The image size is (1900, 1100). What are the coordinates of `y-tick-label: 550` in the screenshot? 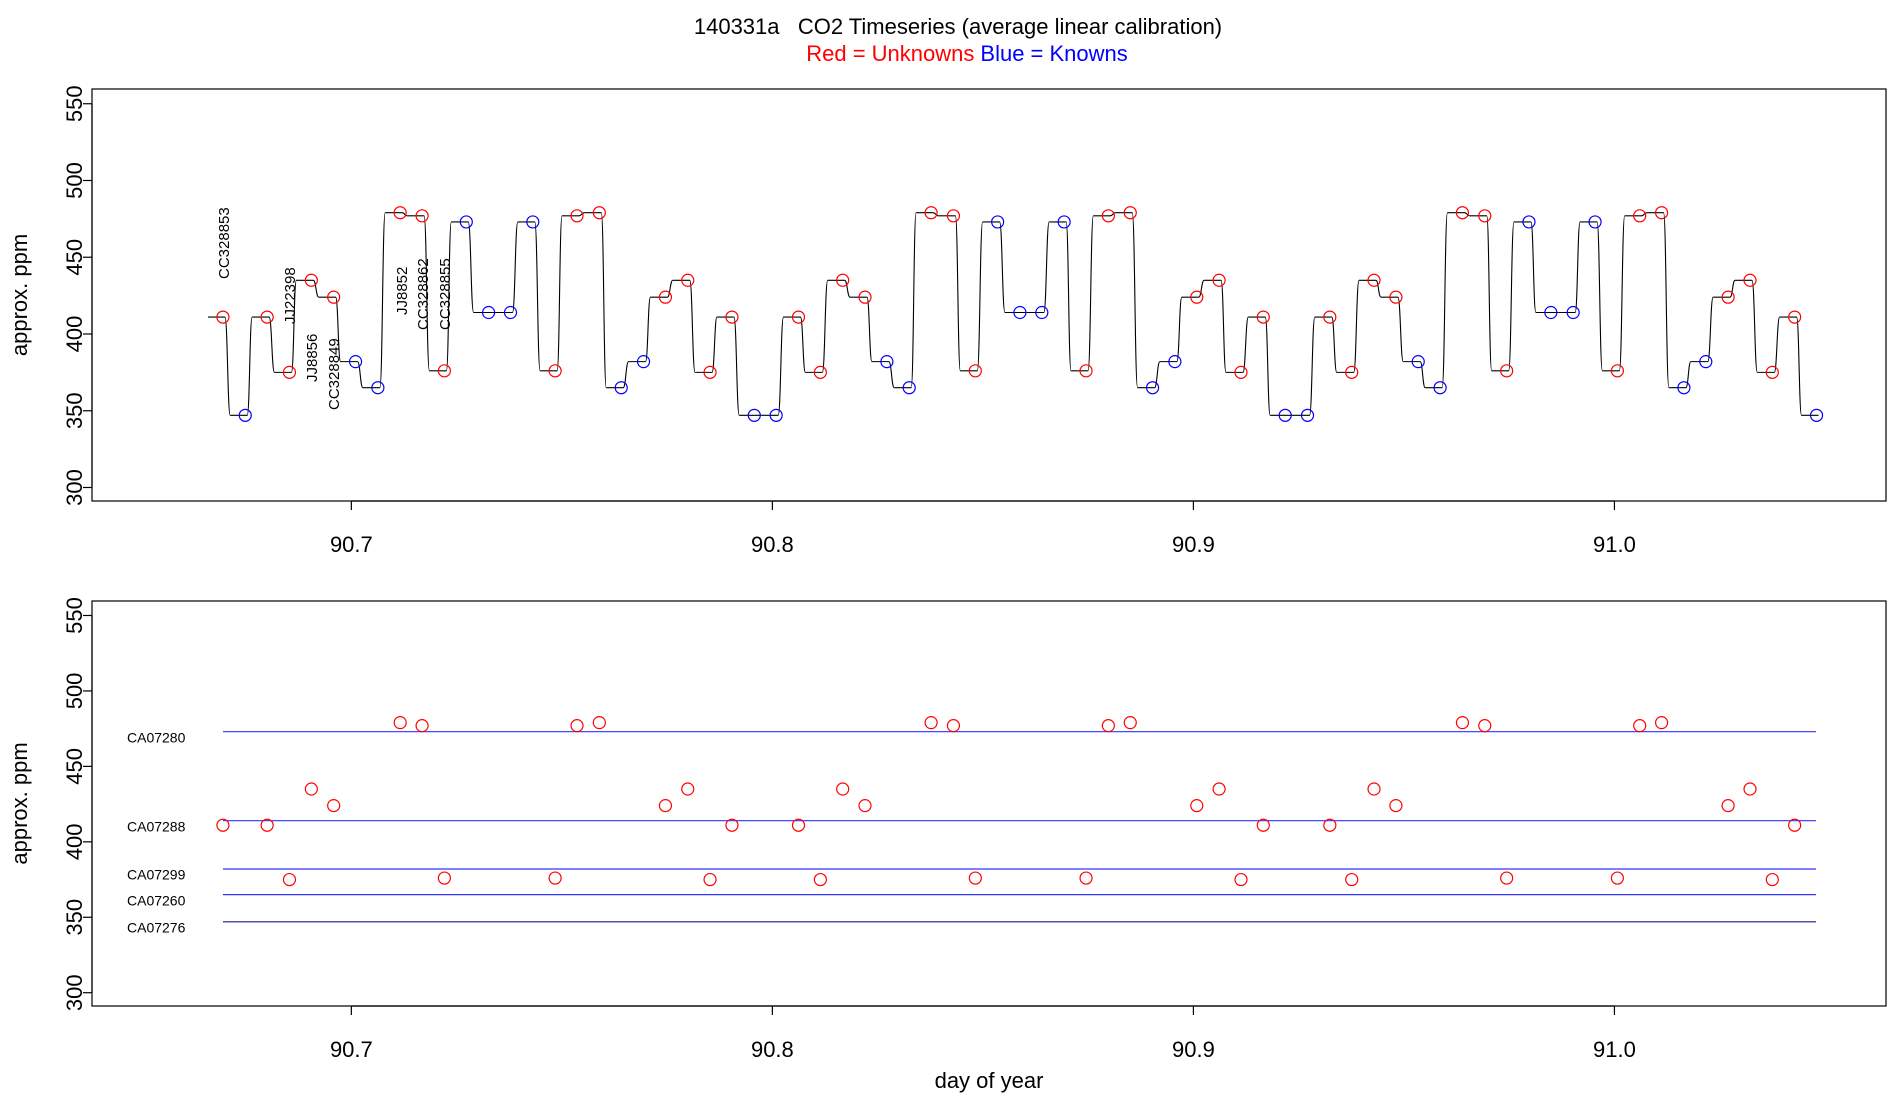 It's located at (74, 615).